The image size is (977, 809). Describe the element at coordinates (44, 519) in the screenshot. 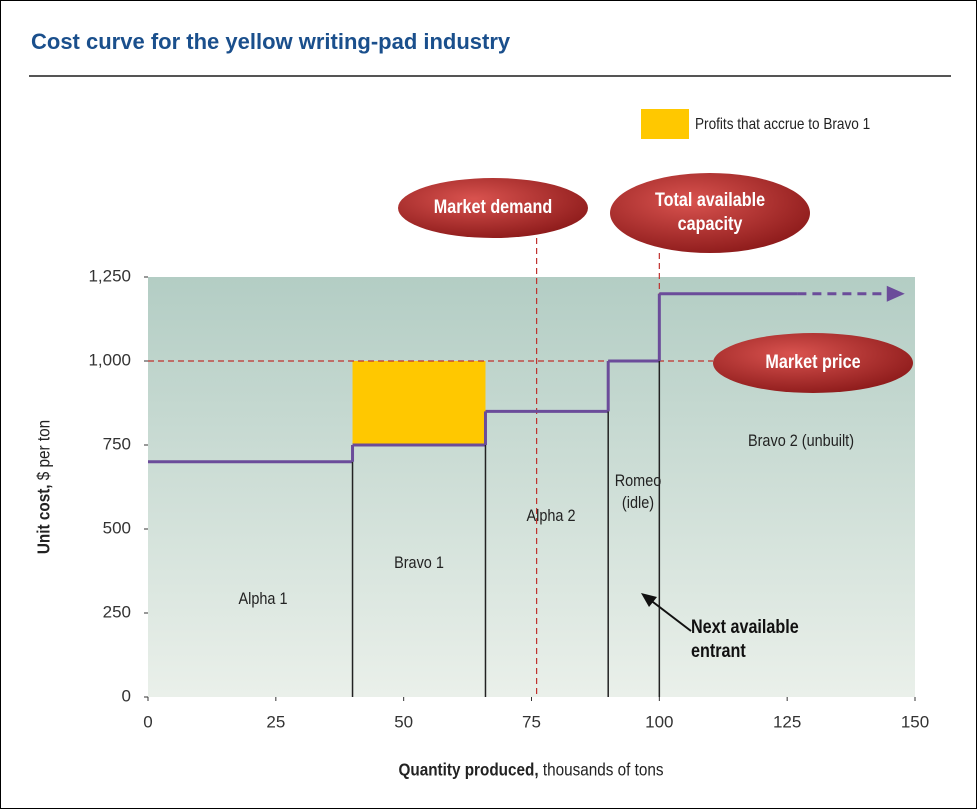

I see `y-axis-label-bold: Unit cost,` at that location.